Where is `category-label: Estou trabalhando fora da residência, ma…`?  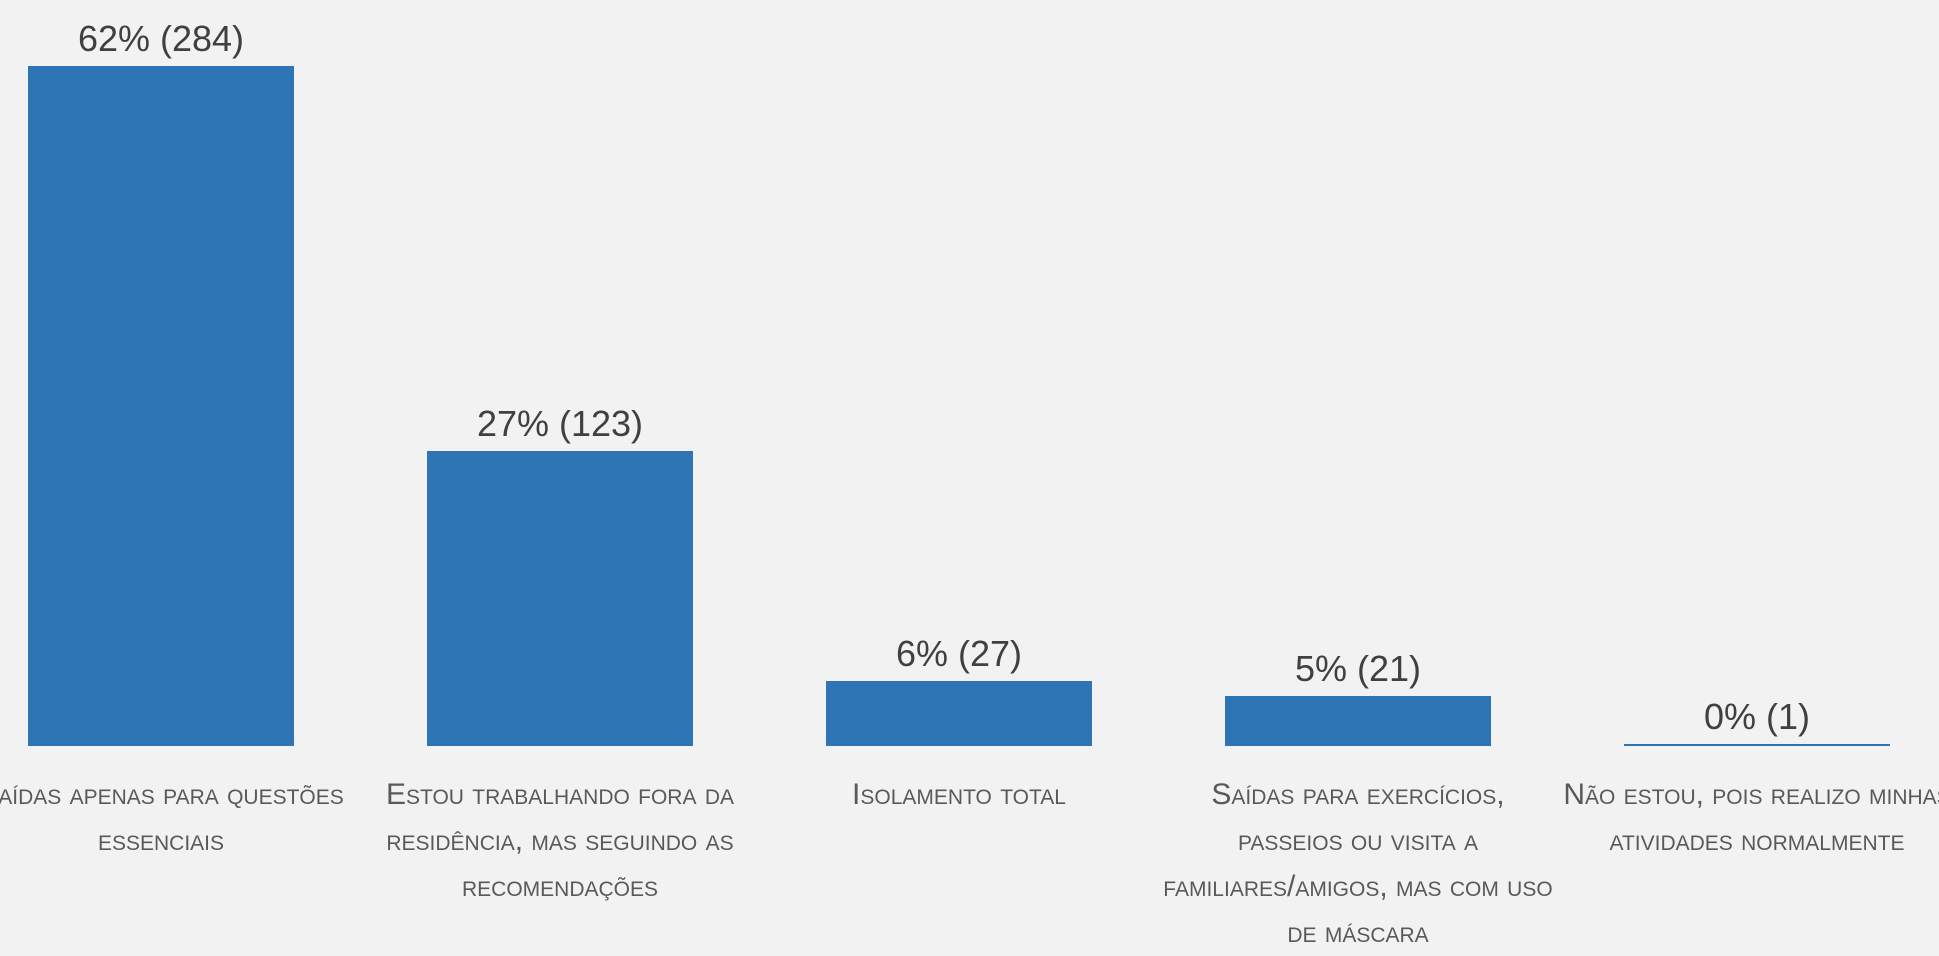
category-label: Estou trabalhando fora da residência, ma… is located at coordinates (559, 840).